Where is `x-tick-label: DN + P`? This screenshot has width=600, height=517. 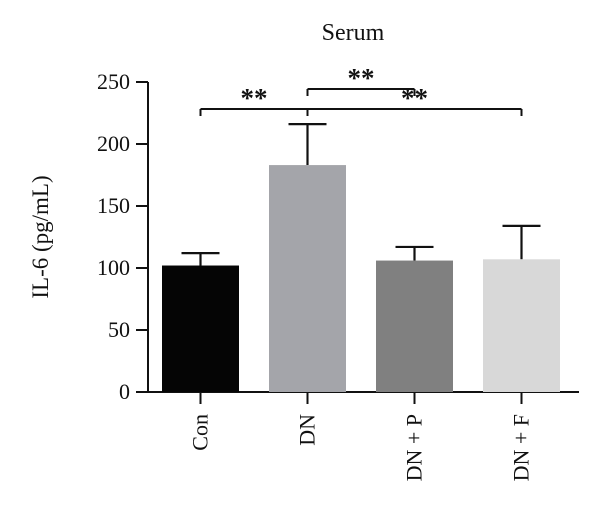 x-tick-label: DN + P is located at coordinates (414, 447).